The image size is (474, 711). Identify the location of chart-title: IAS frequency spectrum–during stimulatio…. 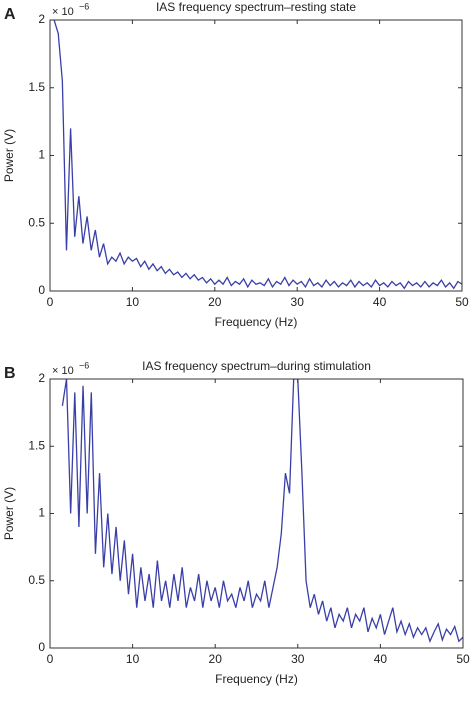
(256, 366).